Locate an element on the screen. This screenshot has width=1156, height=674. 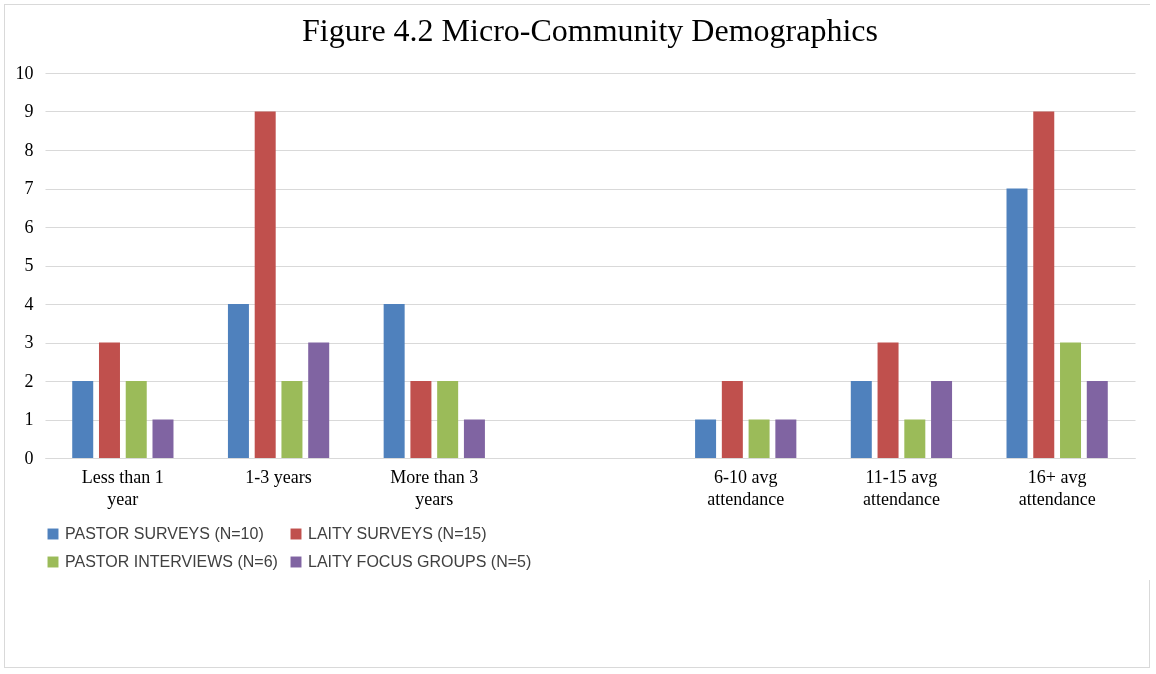
y-tick-label: 1 is located at coordinates (29, 419).